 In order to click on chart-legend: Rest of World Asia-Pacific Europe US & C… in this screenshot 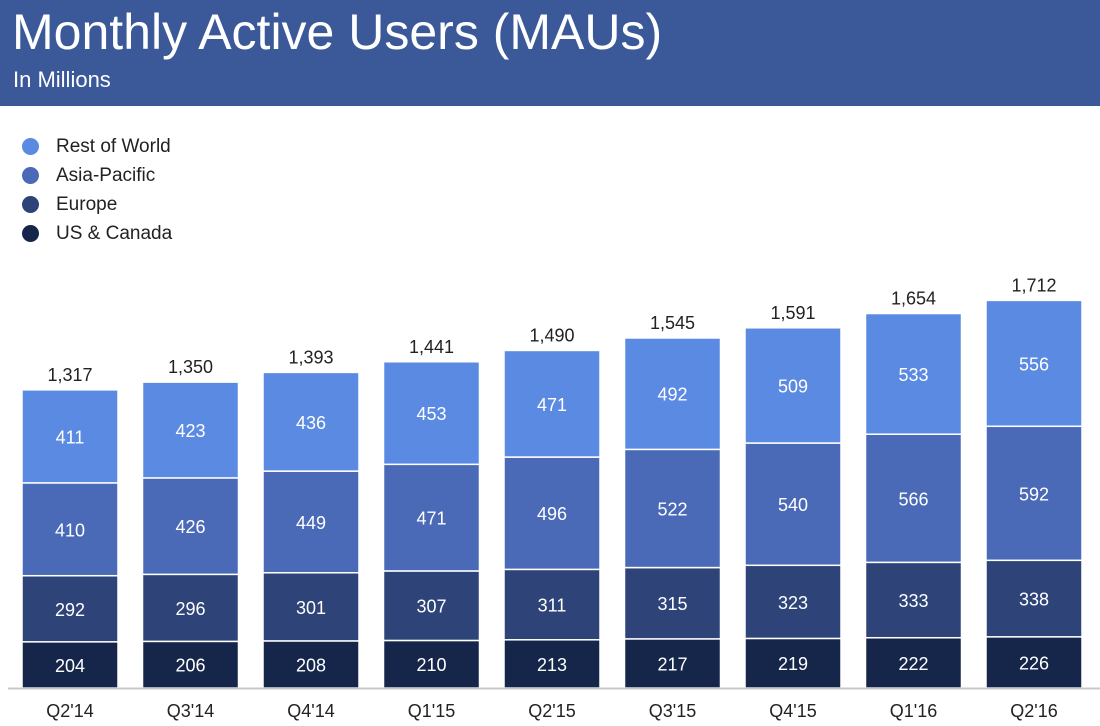, I will do `click(97, 190)`.